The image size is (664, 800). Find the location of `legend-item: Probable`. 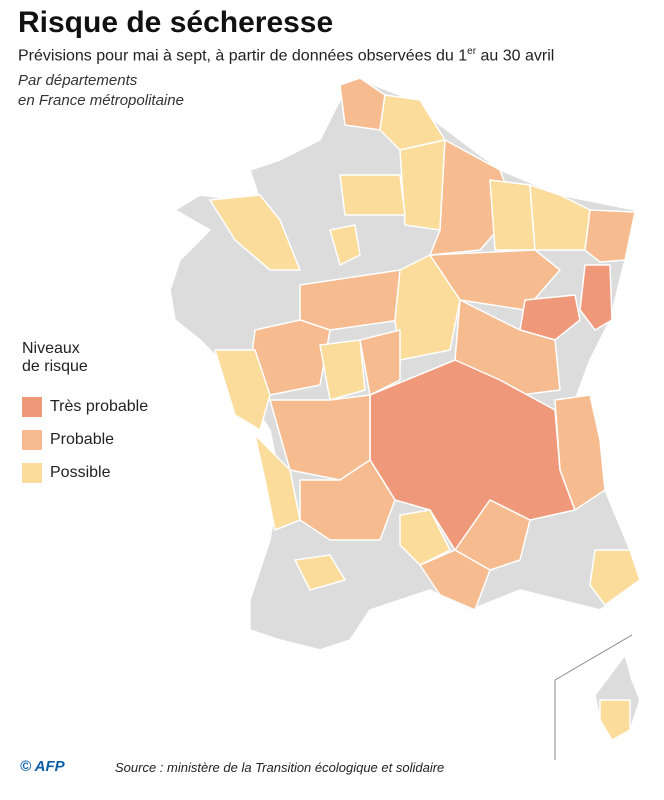

legend-item: Probable is located at coordinates (85, 439).